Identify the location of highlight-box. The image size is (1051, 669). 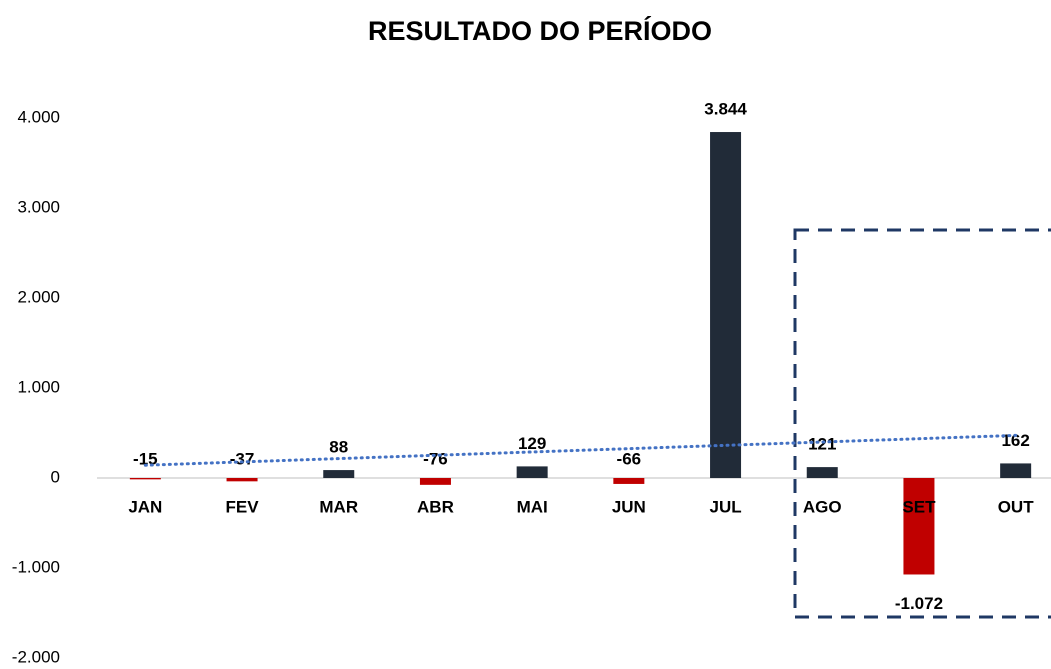
(922, 423).